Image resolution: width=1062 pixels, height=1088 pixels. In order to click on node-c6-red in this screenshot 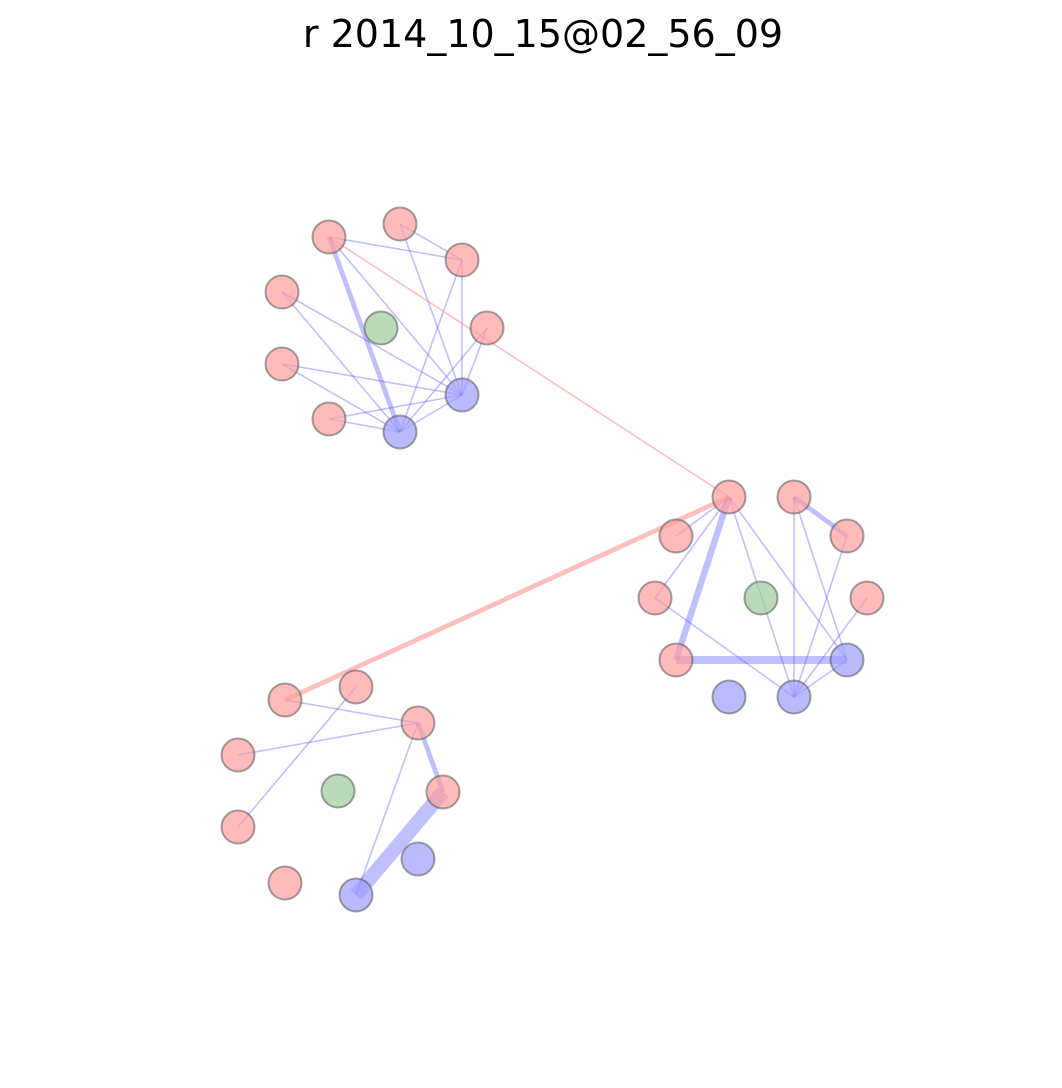, I will do `click(443, 792)`.